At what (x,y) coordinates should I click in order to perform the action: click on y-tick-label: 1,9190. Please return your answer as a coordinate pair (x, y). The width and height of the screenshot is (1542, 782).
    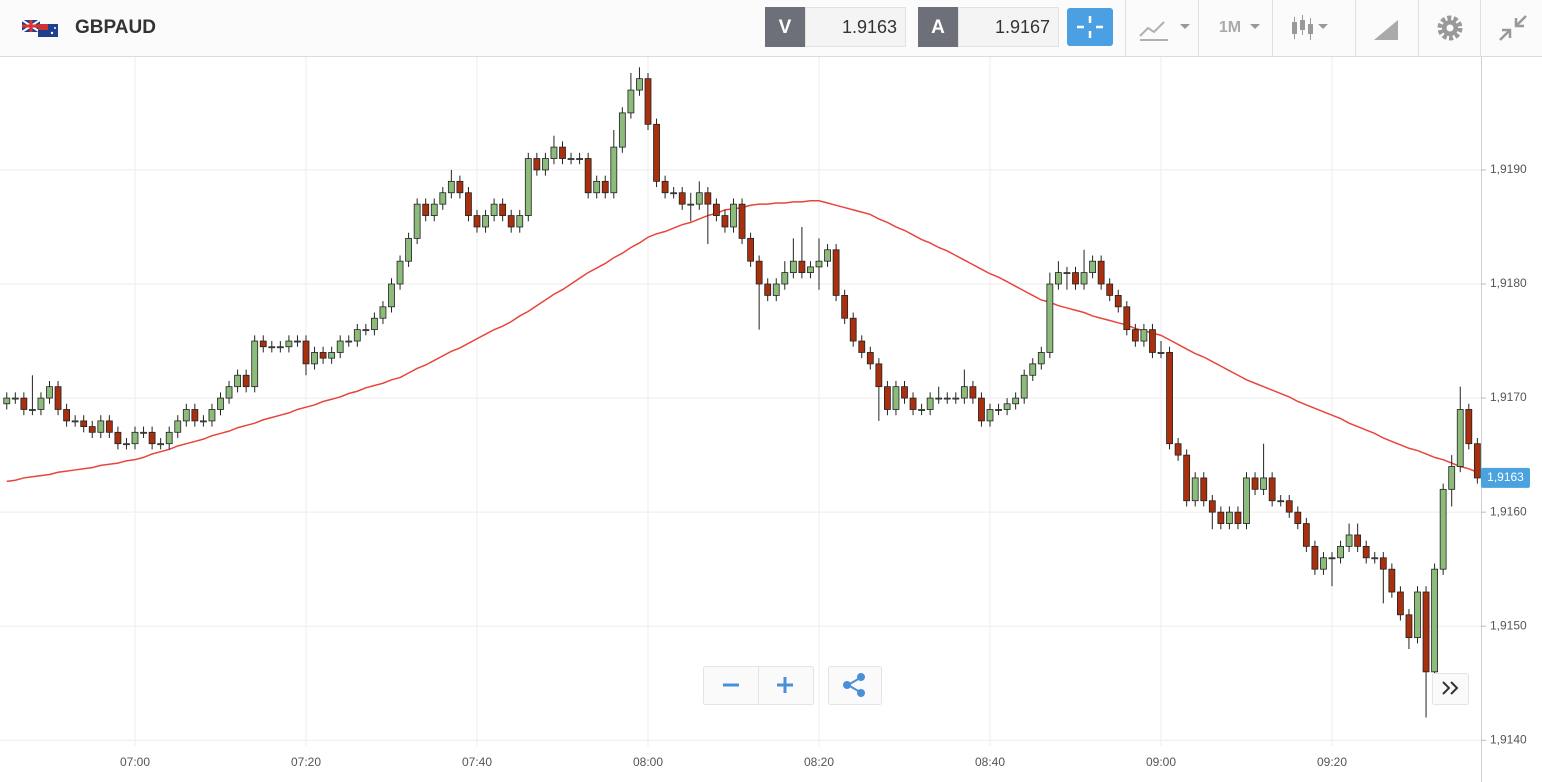
    Looking at the image, I should click on (1508, 169).